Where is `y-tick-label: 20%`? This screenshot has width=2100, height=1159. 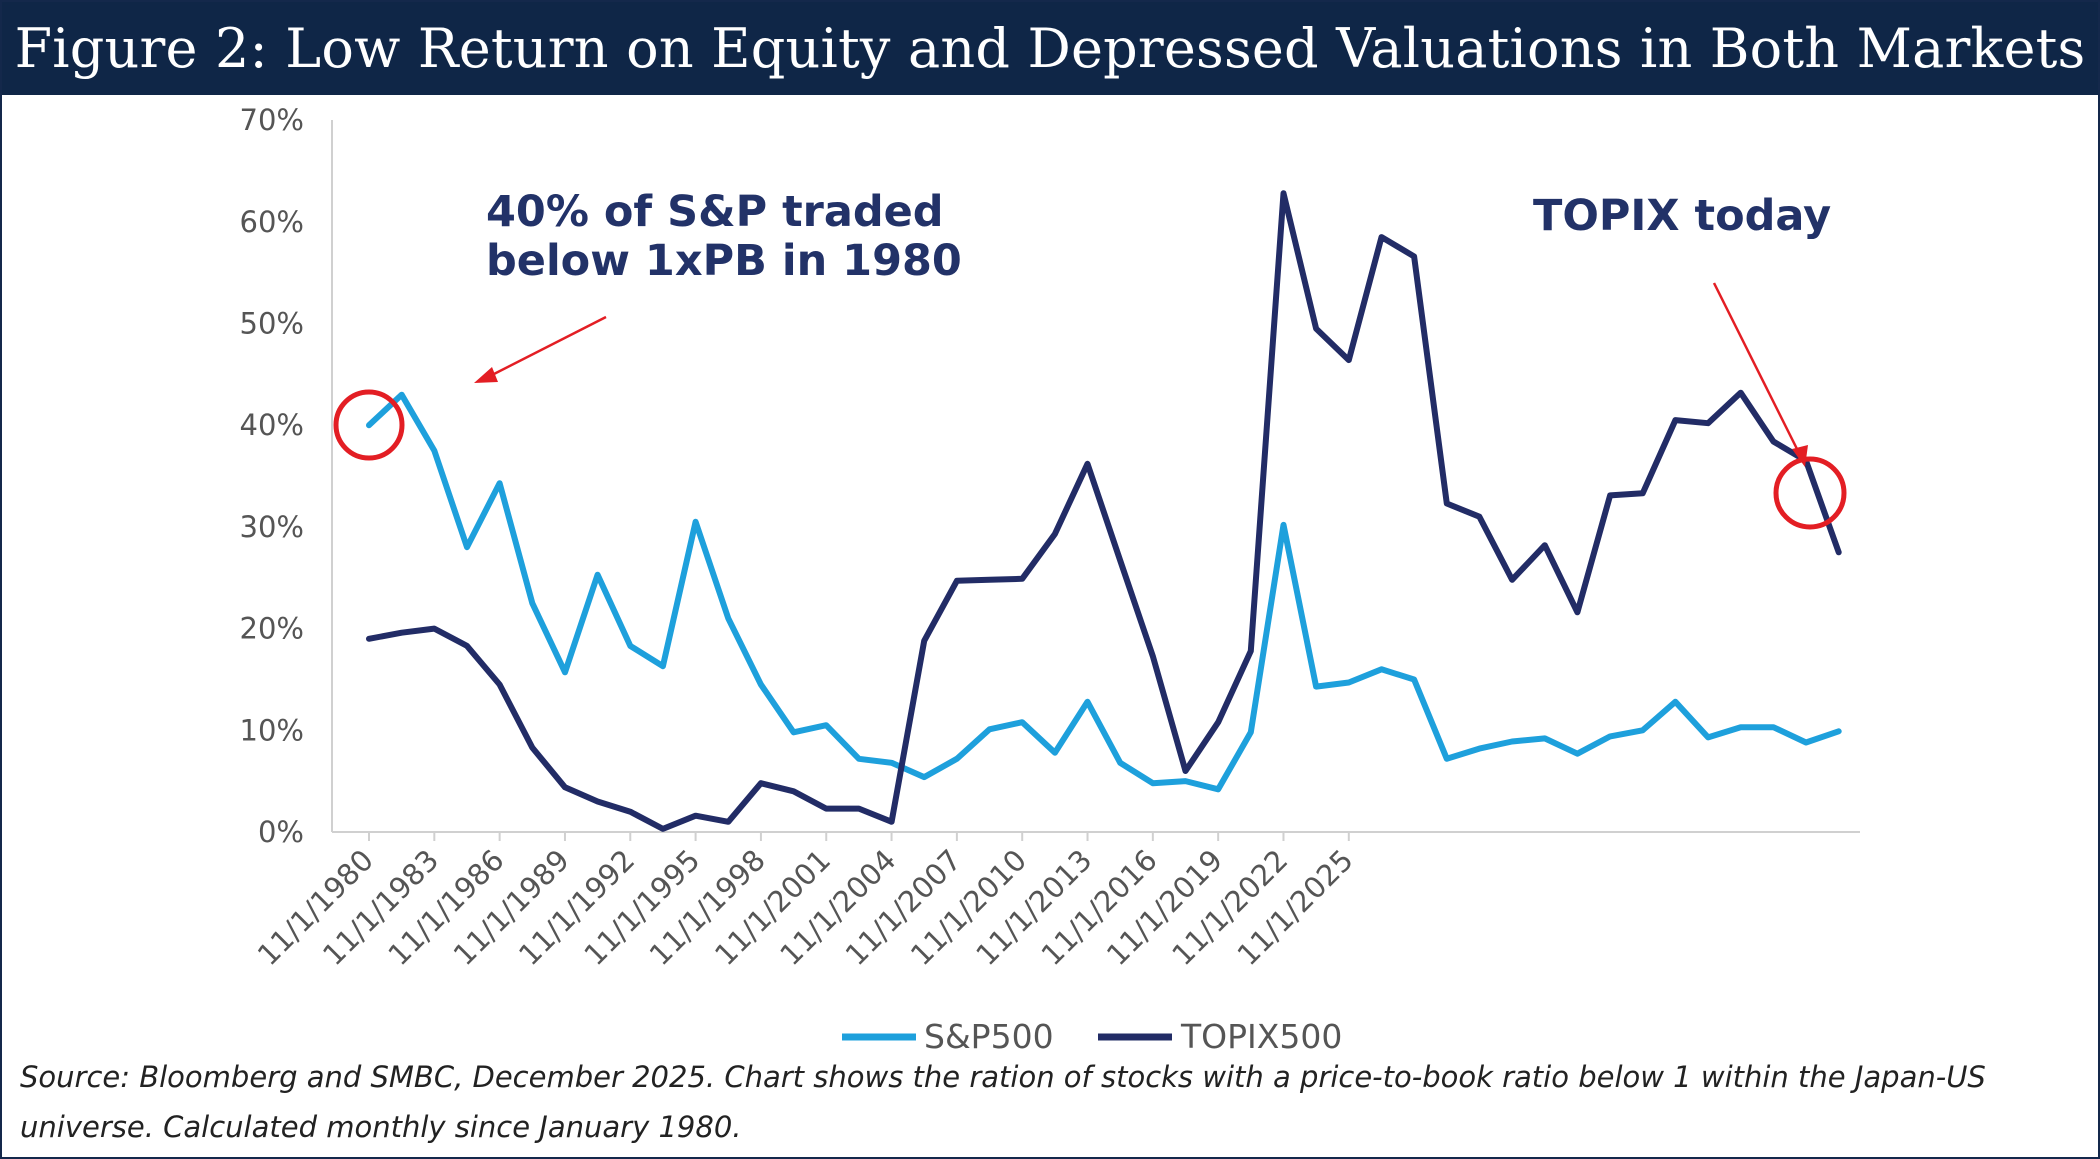 y-tick-label: 20% is located at coordinates (272, 629).